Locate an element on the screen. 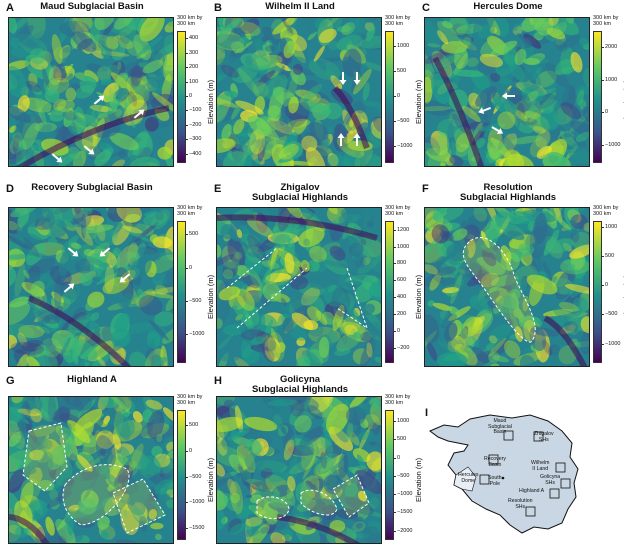  inset-box-highland-a is located at coordinates (554, 493).